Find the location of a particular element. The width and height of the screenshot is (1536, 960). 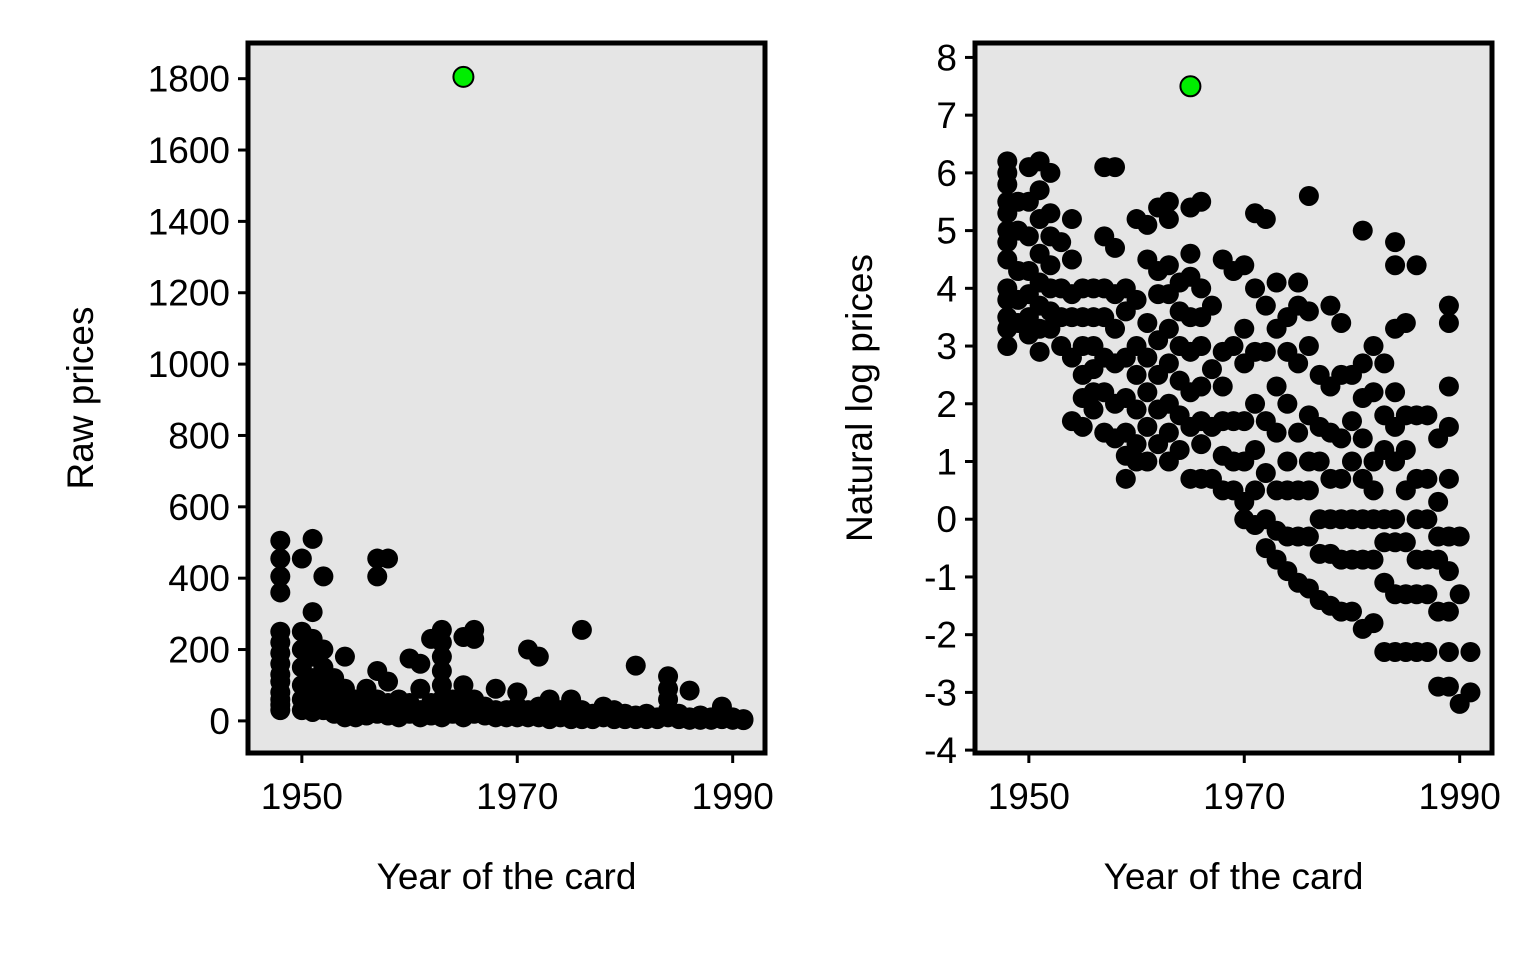

raw-prices-y-tick-label: 1800 is located at coordinates (189, 79).